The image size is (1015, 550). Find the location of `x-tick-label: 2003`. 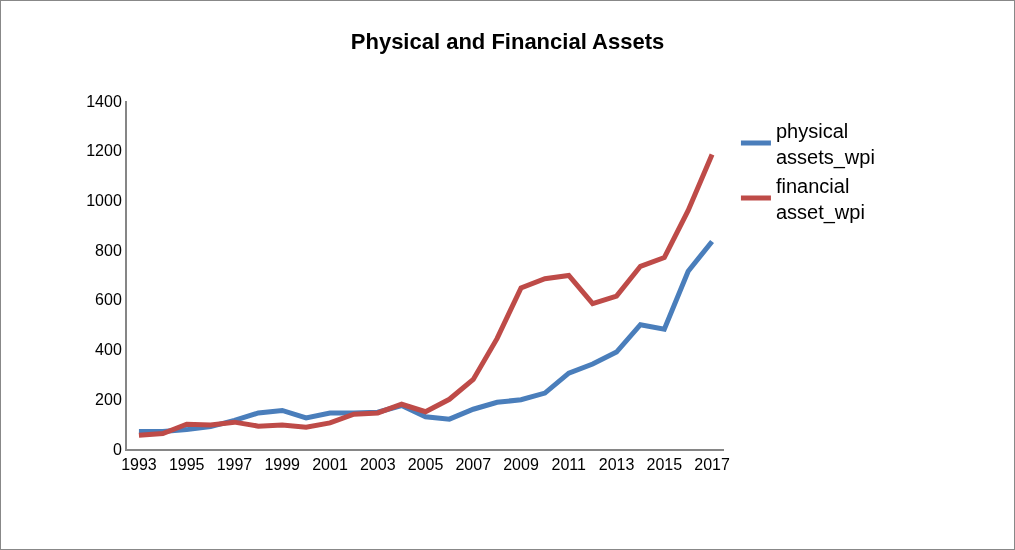

x-tick-label: 2003 is located at coordinates (377, 465).